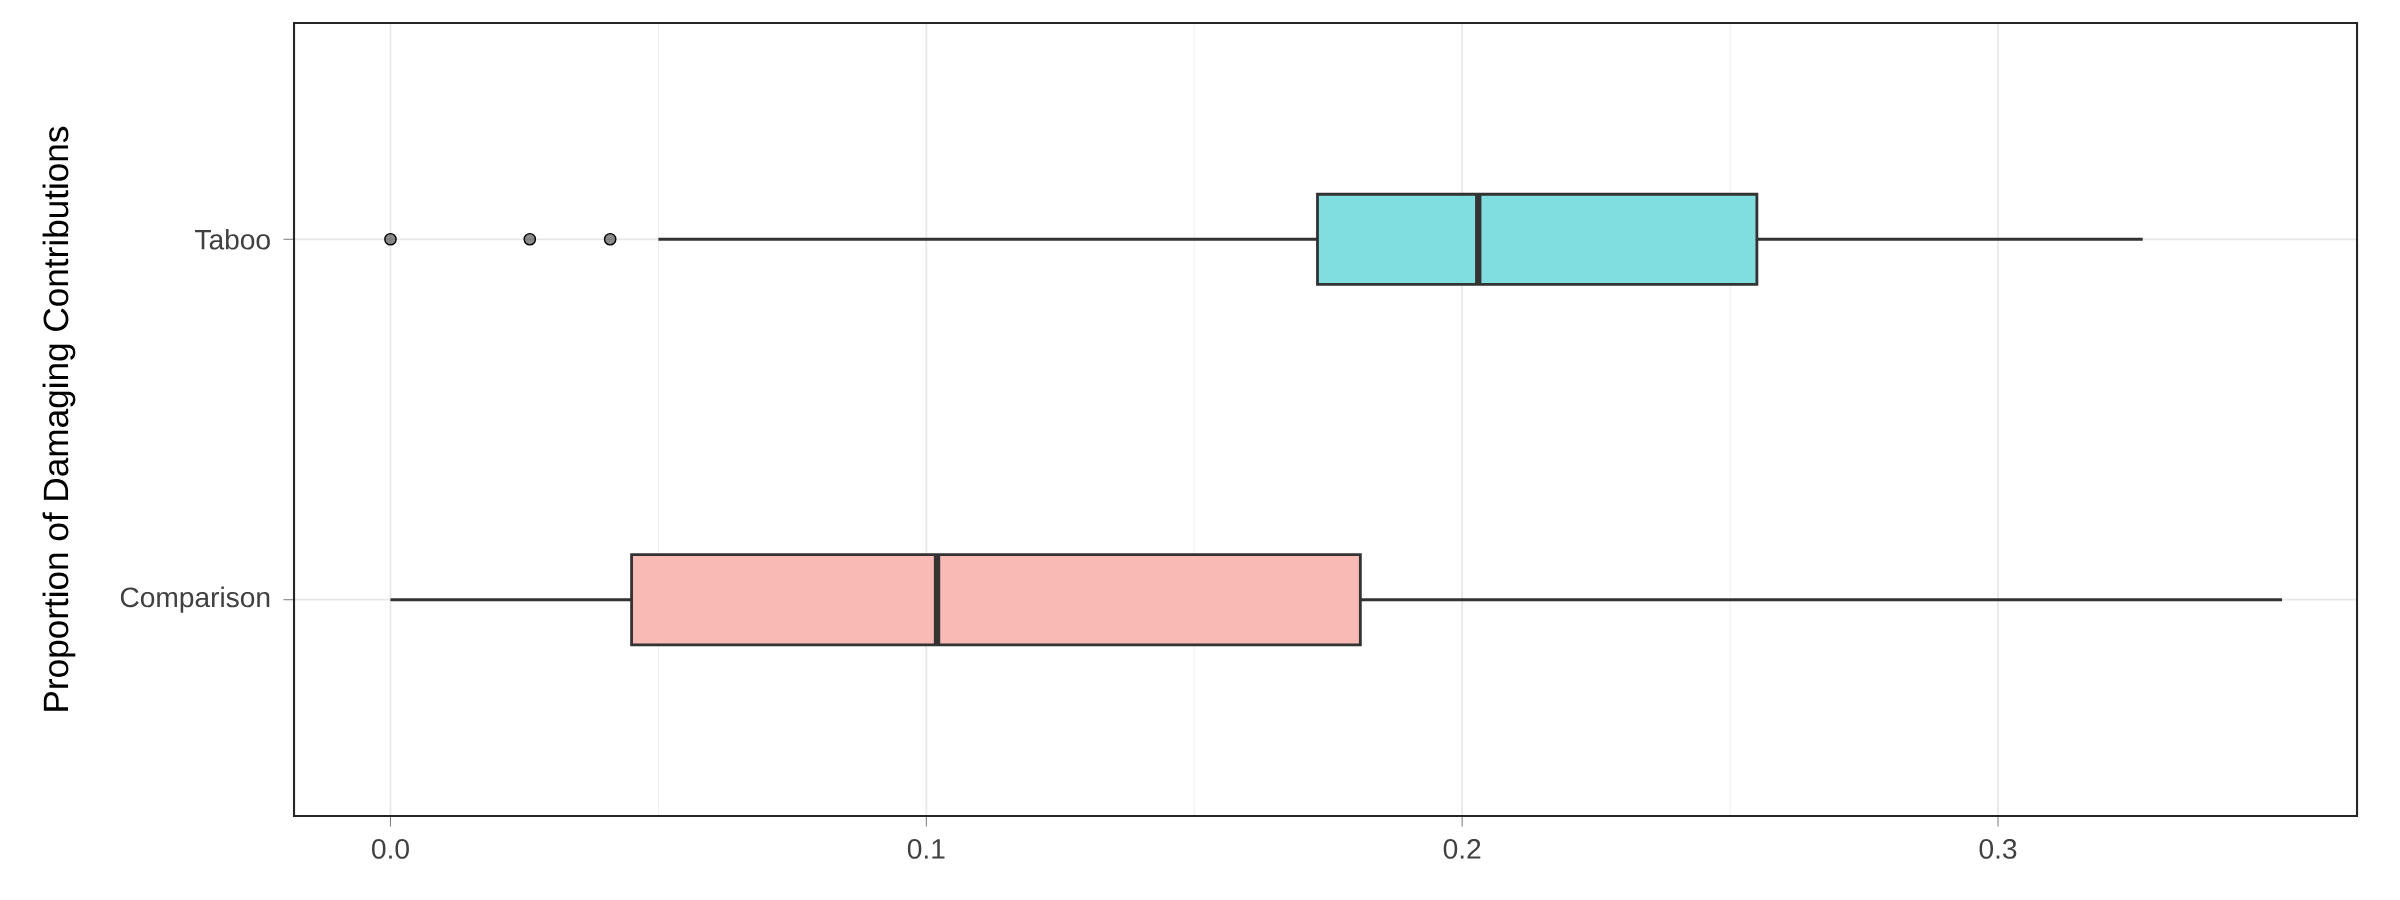  Describe the element at coordinates (59, 418) in the screenshot. I see `y-axis-title: Proportion of Damaging Contributions` at that location.